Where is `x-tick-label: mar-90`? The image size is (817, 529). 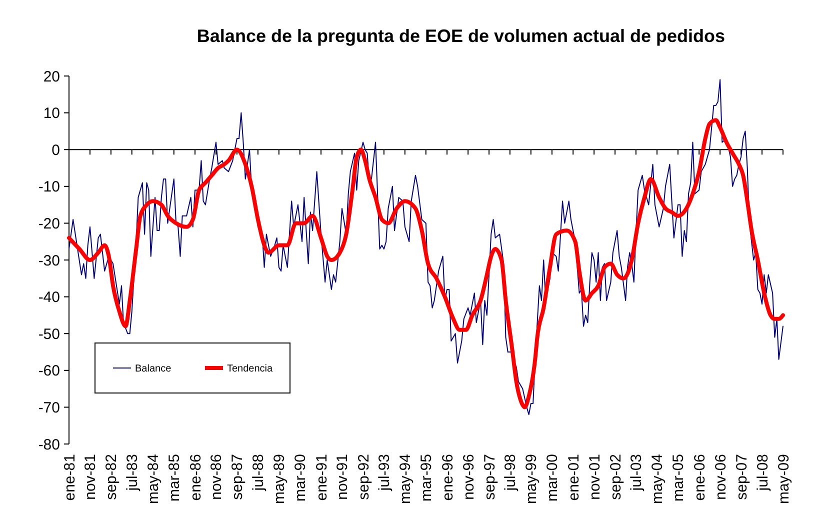 x-tick-label: mar-90 is located at coordinates (301, 478).